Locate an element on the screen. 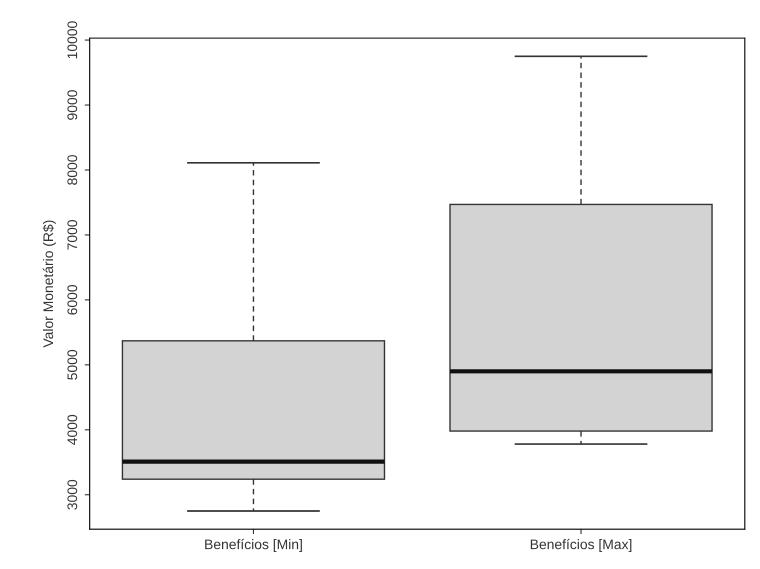  x-tick-label: Benefícios [Max] is located at coordinates (581, 545).